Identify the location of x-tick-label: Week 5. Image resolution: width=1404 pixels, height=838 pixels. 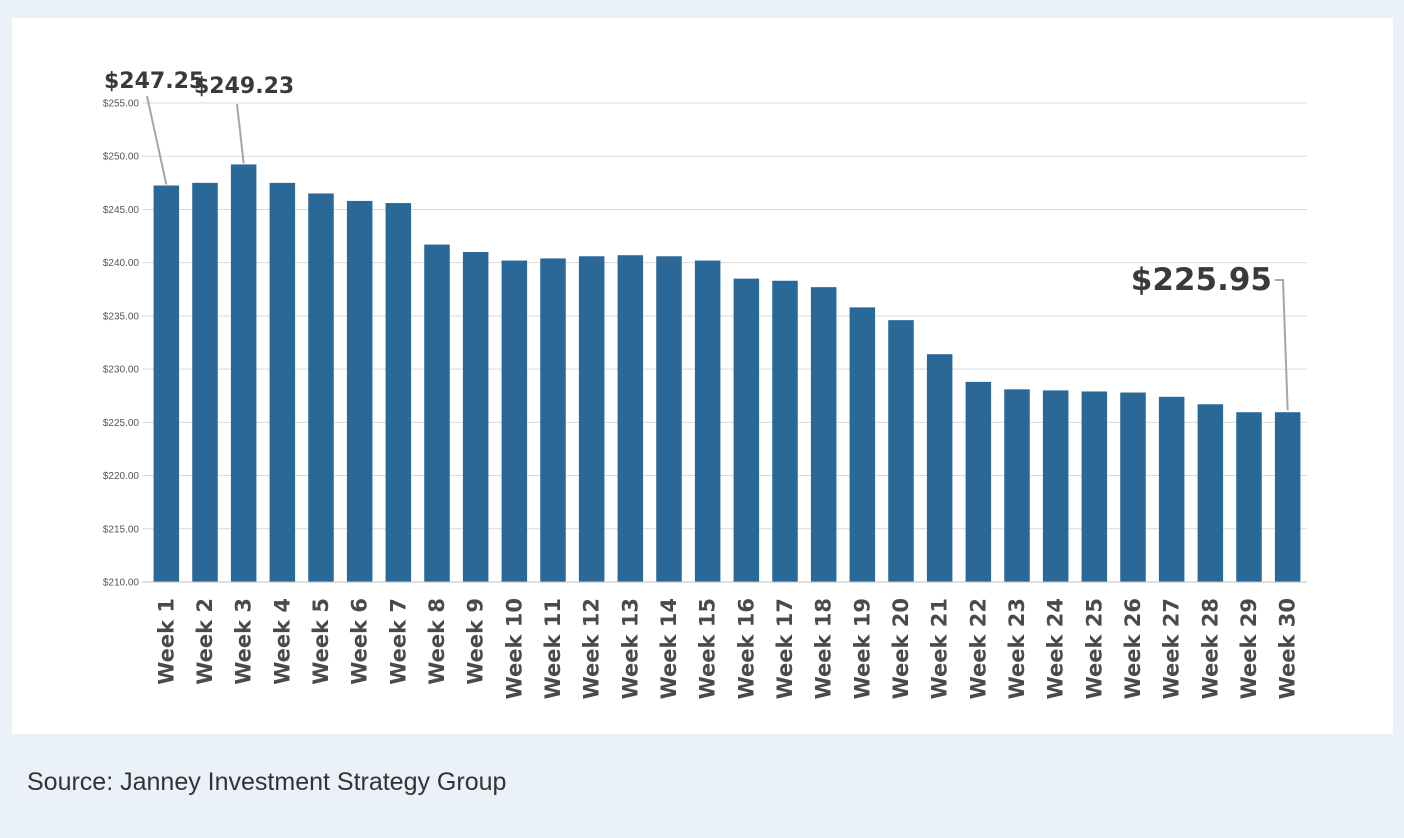
(321, 641).